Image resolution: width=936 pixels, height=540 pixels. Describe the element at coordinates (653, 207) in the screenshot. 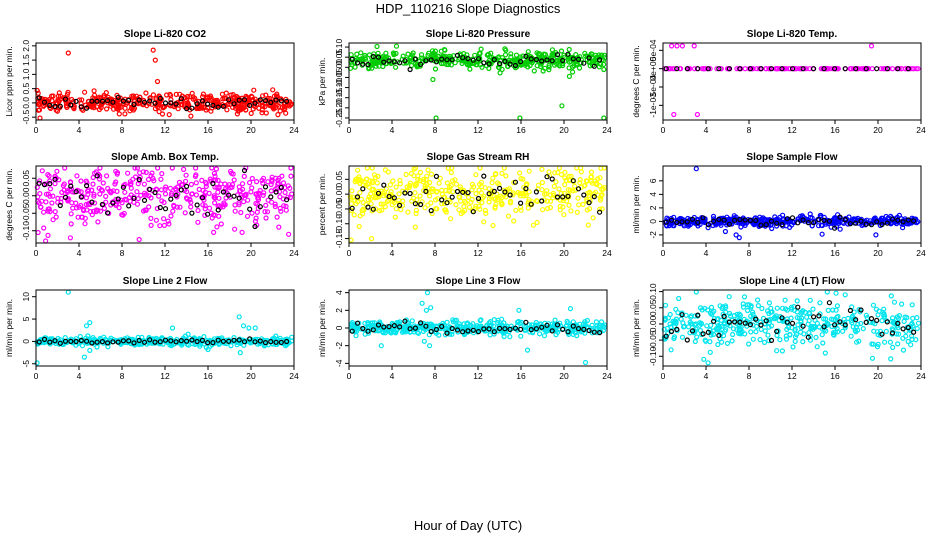

I see `y-tick-label: 2` at that location.